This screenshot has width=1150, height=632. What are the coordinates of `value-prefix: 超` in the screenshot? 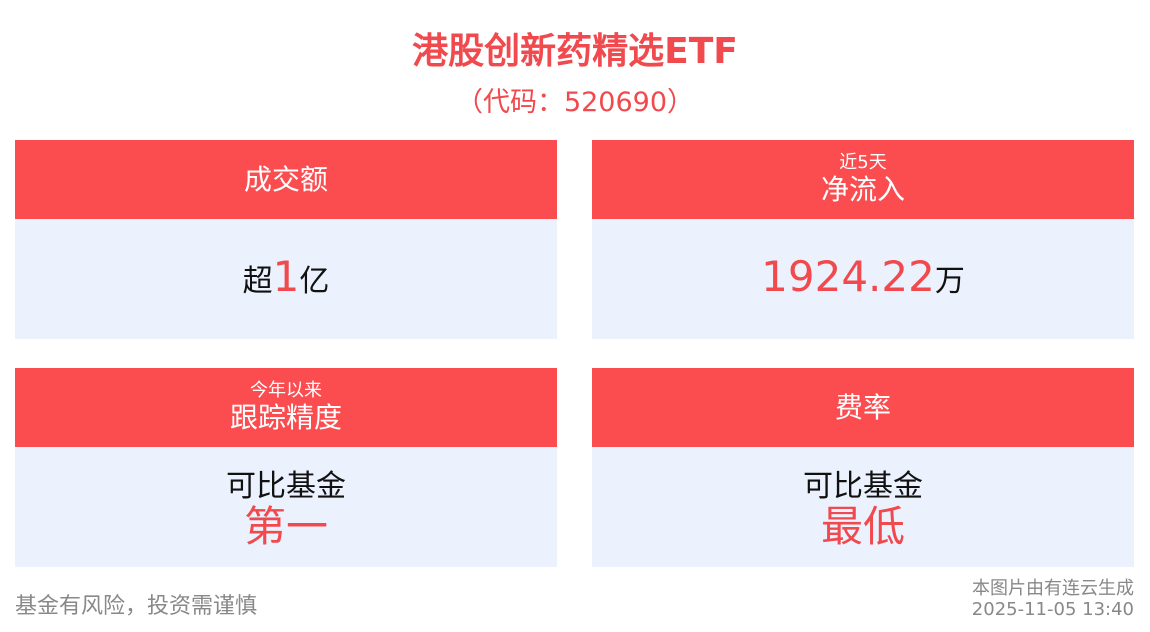 It's located at (257, 281).